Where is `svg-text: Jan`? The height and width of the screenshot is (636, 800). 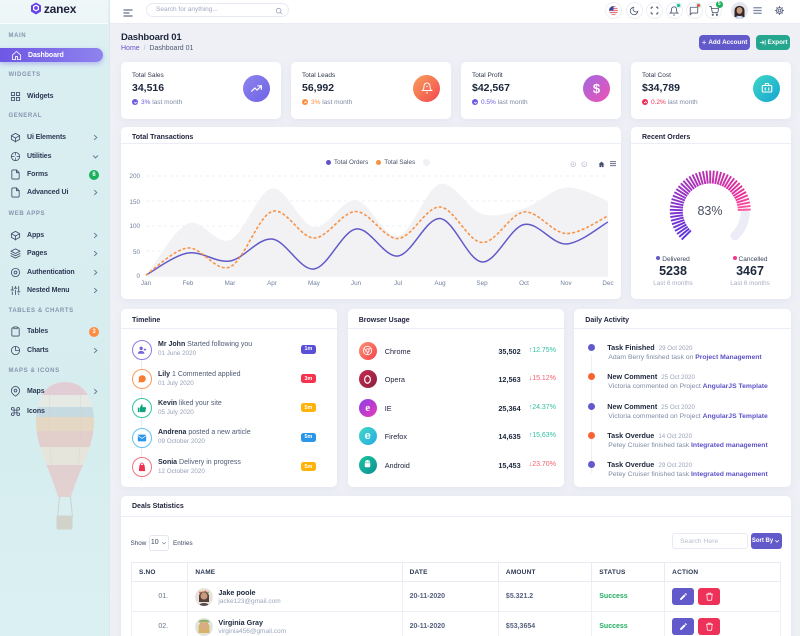
svg-text: Jan is located at coordinates (146, 283).